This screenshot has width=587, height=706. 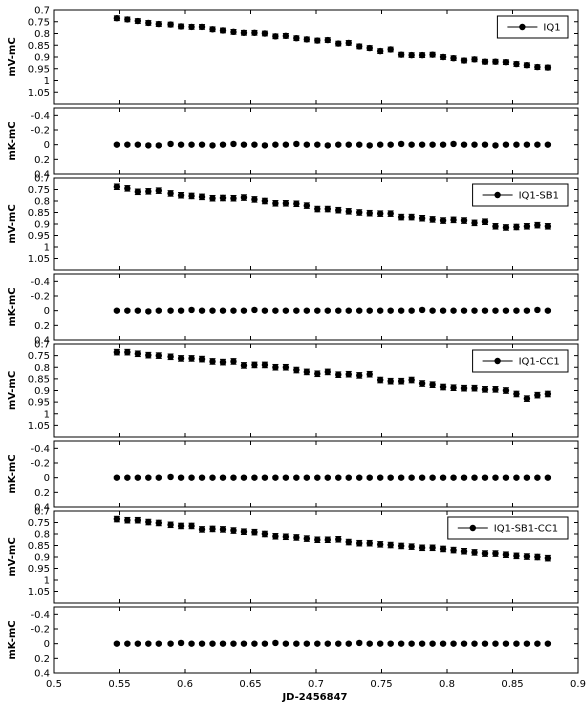 I want to click on y-tick-label: 0.9, so click(x=42, y=391).